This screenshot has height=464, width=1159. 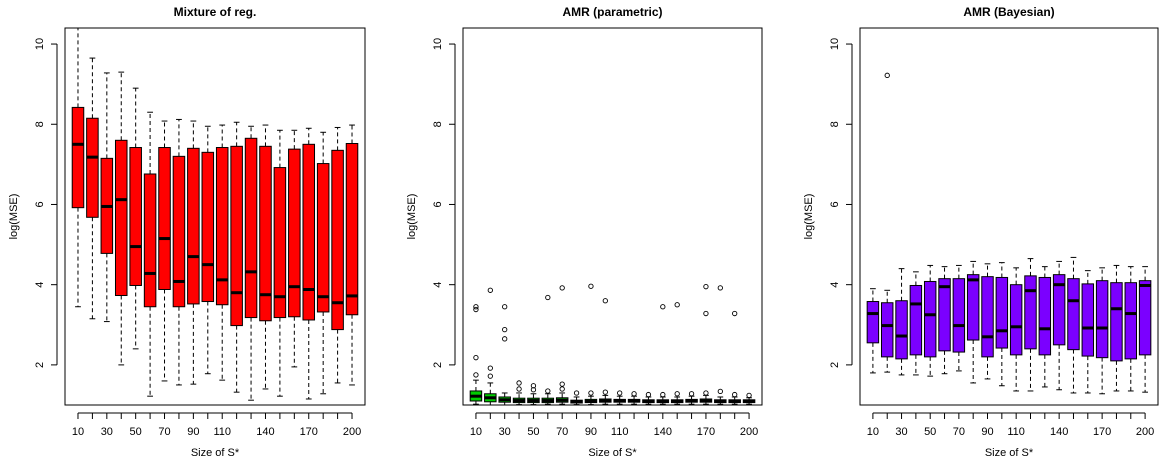 I want to click on y-tick-label: 8, so click(x=438, y=124).